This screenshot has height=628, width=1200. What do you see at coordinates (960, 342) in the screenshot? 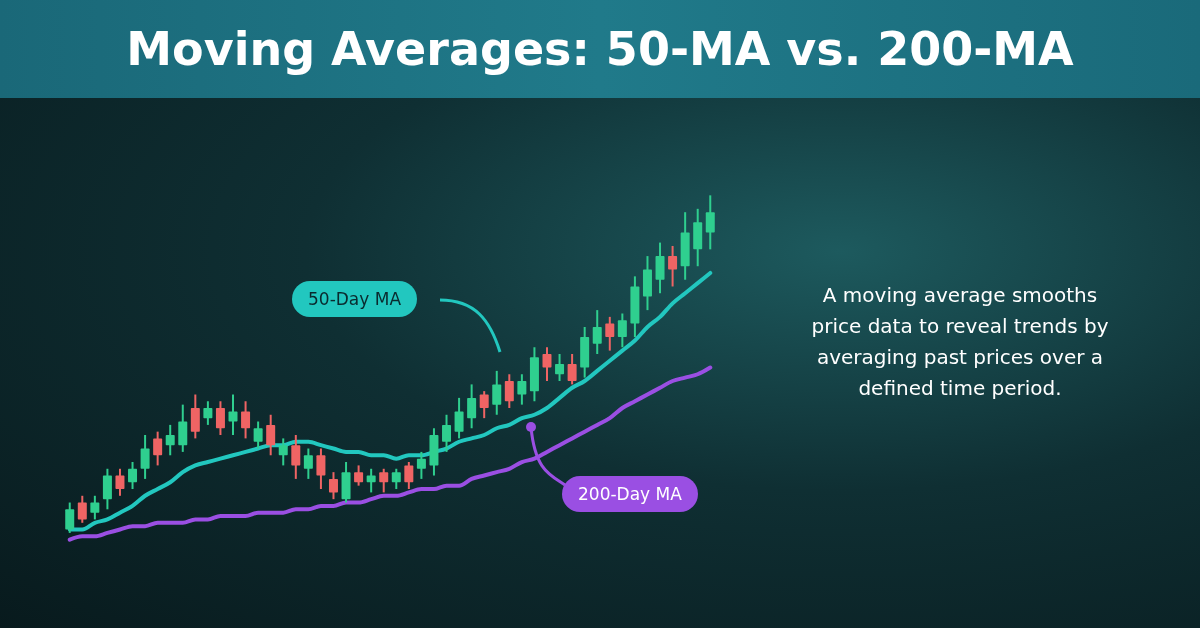
I see `text: A moving average smooths price data to reveal trends by averaging past prices over a defined time period.` at bounding box center [960, 342].